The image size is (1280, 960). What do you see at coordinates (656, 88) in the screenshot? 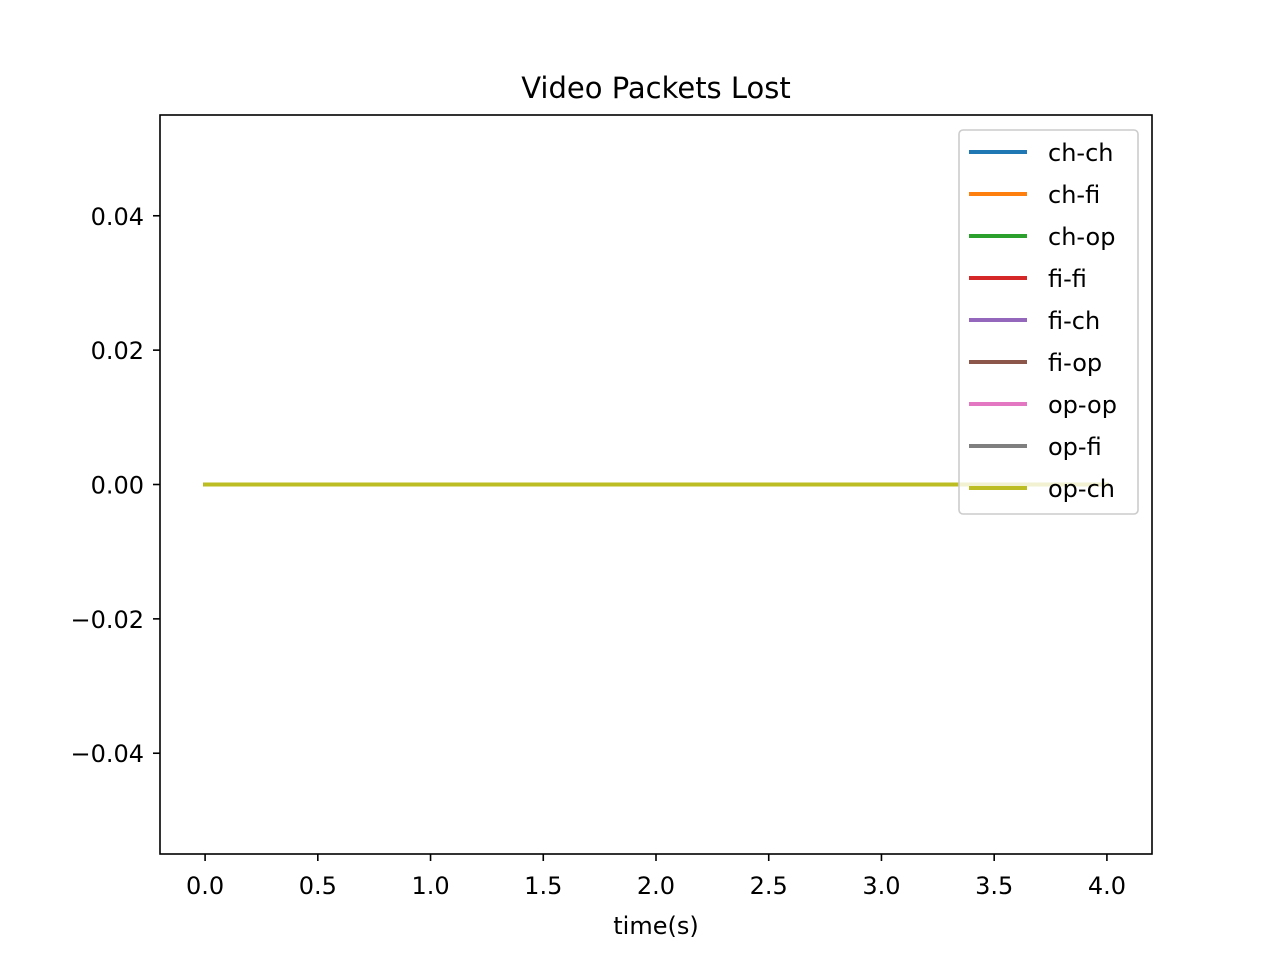
I see `chart-title: Video Packets Lost` at bounding box center [656, 88].